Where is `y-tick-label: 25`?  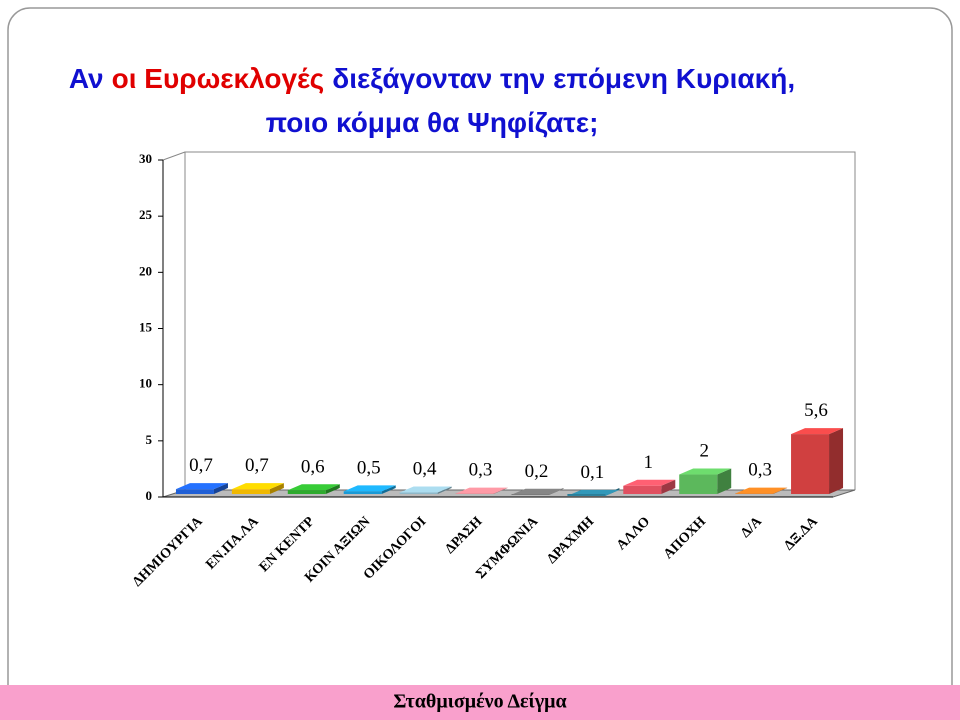 y-tick-label: 25 is located at coordinates (146, 214).